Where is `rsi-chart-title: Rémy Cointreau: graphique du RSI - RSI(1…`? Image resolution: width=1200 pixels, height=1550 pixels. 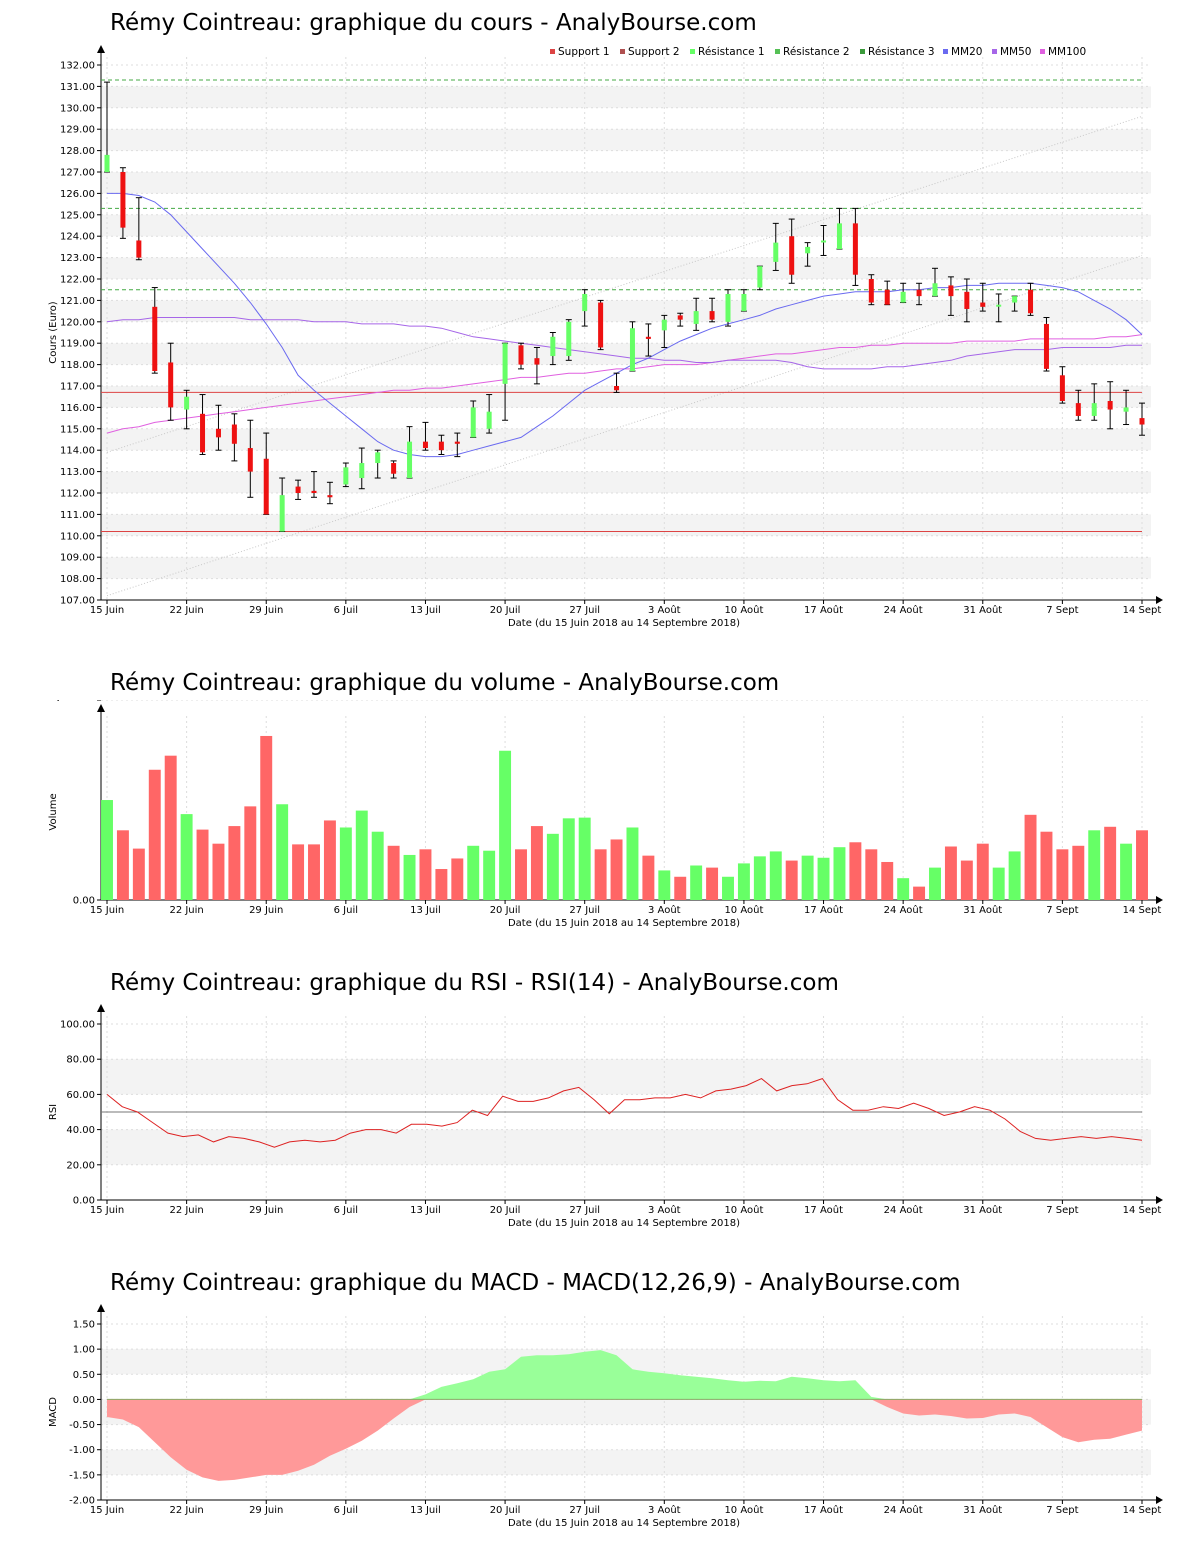
rsi-chart-title: Rémy Cointreau: graphique du RSI - RSI(1… is located at coordinates (474, 983).